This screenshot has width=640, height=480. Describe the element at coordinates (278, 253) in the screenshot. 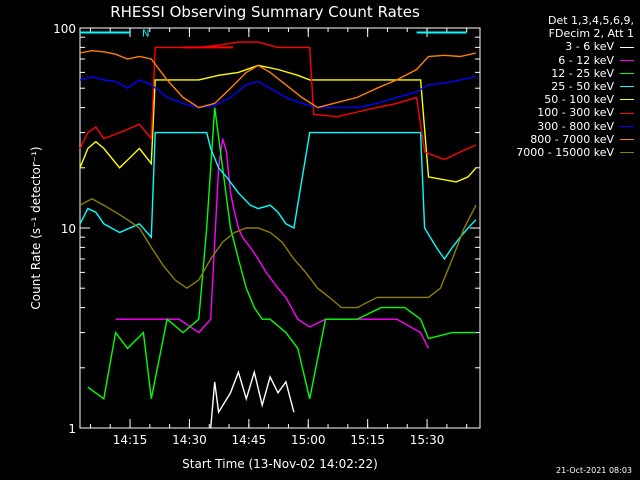

I see `series-line-7000-15000-kev` at that location.